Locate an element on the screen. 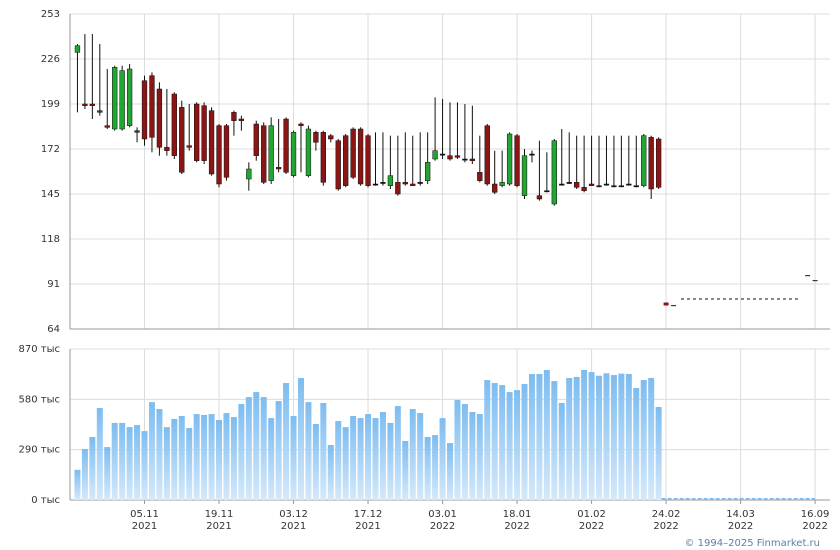 The width and height of the screenshot is (840, 550). y-tick-label: 226 is located at coordinates (50, 59).